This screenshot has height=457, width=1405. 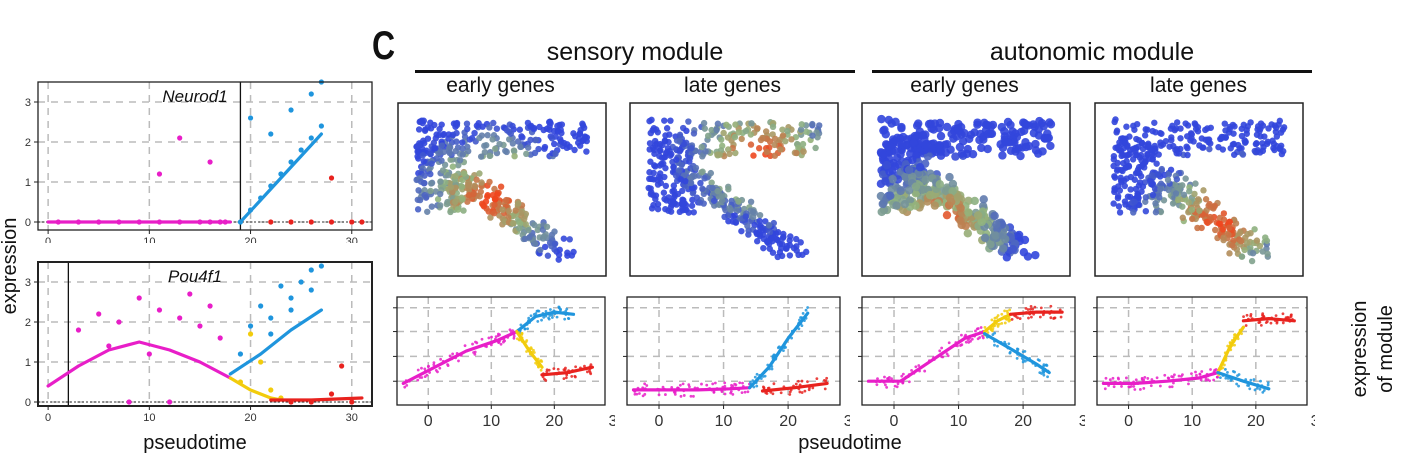 What do you see at coordinates (850, 443) in the screenshot?
I see `right-x-axis-title: pseudotime` at bounding box center [850, 443].